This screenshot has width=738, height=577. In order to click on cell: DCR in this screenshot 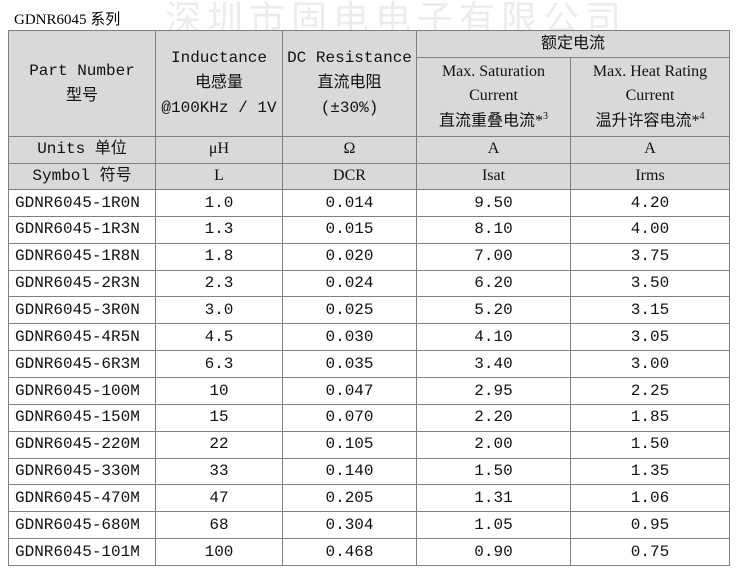, I will do `click(349, 176)`.